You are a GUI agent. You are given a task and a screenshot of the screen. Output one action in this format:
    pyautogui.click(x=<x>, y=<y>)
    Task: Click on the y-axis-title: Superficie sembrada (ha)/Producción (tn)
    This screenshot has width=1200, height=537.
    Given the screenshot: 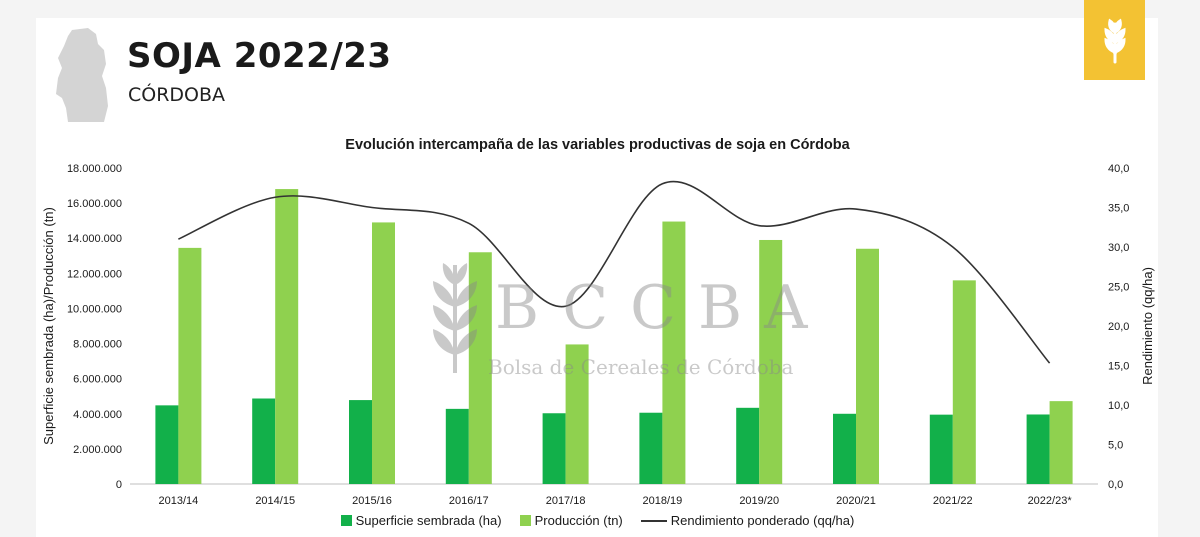 What is the action you would take?
    pyautogui.click(x=48, y=326)
    